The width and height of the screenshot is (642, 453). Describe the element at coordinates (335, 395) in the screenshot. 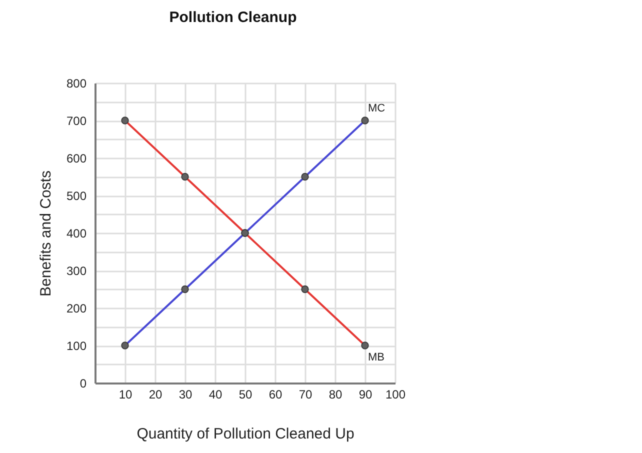

I see `x-tick-label: 80` at that location.